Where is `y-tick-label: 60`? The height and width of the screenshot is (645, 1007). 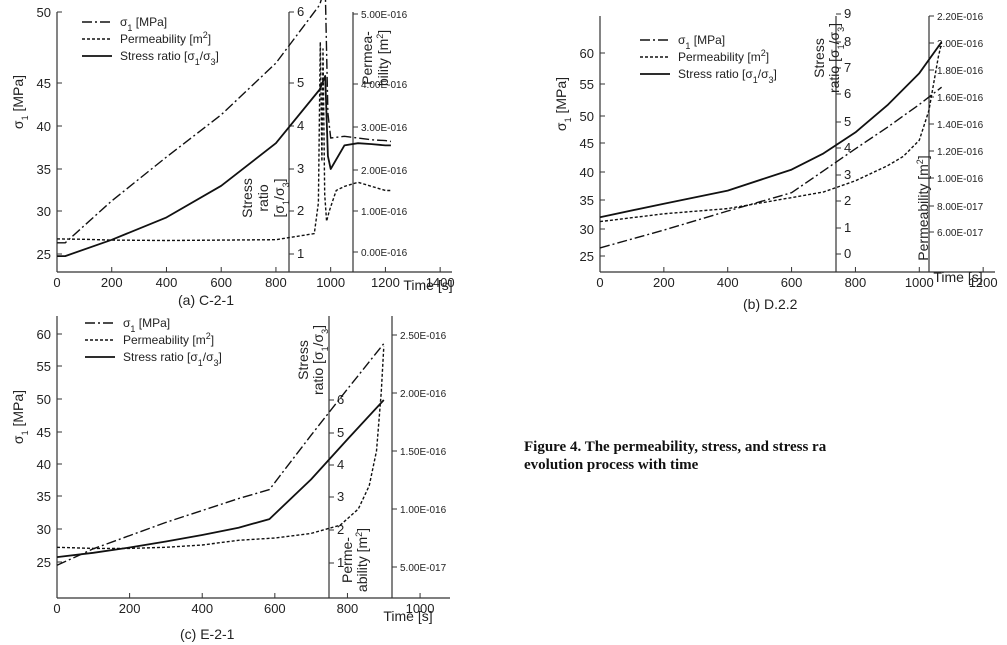
y-tick-label: 60 is located at coordinates (44, 334).